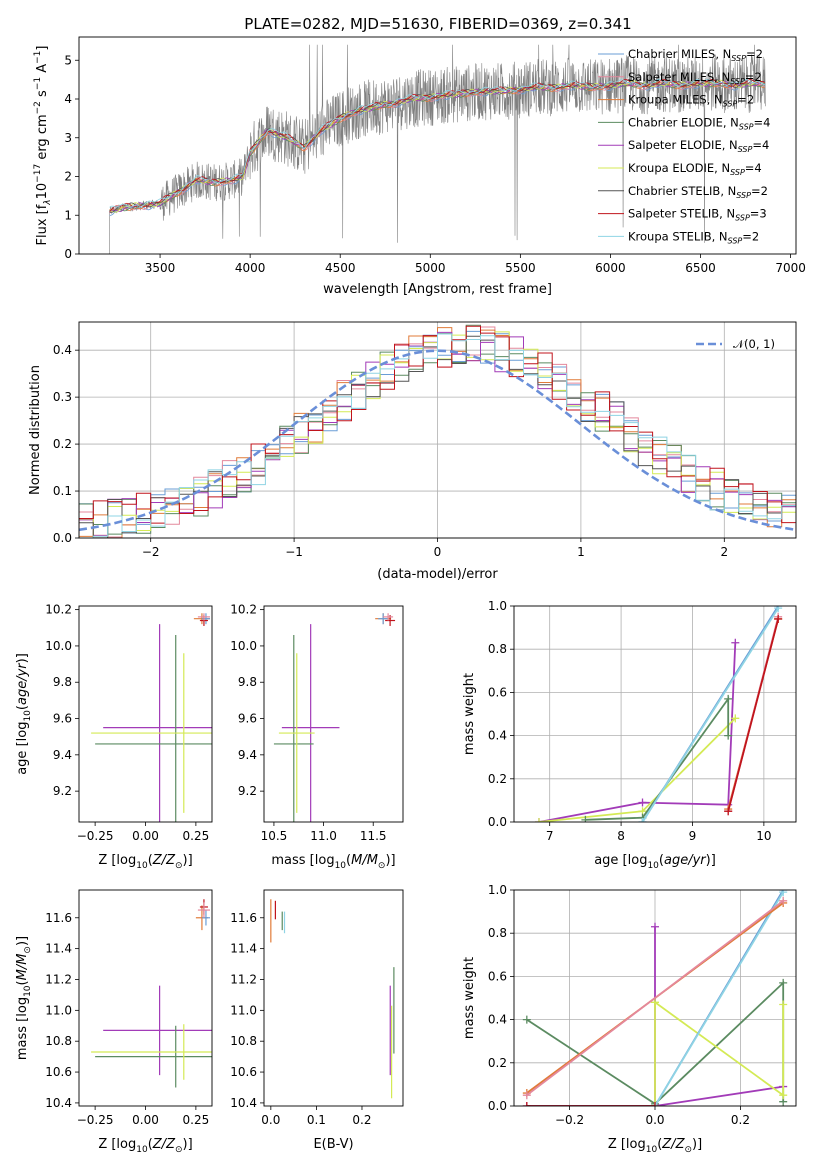 Image resolution: width=819 pixels, height=1170 pixels. What do you see at coordinates (683, 145) in the screenshot?
I see `legend-text: Salpeter ELODIE, N` at bounding box center [683, 145].